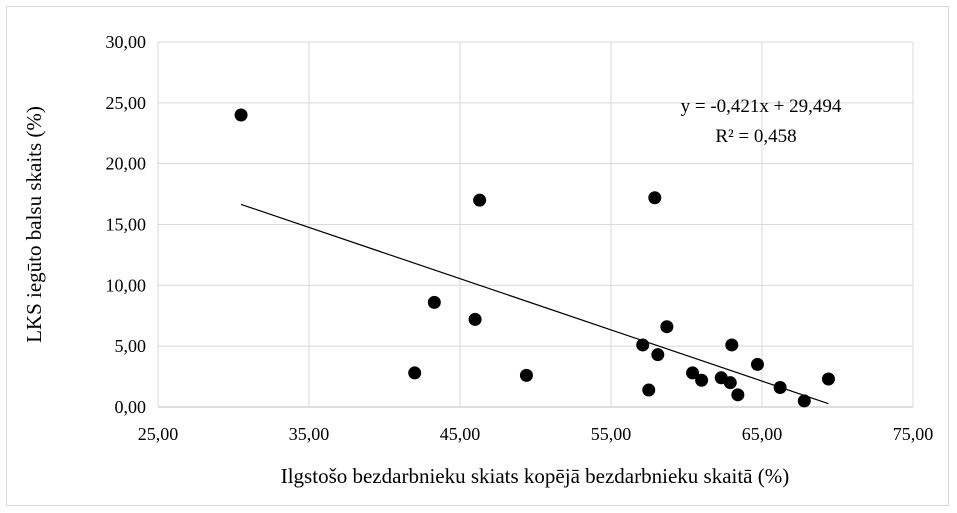 Image resolution: width=957 pixels, height=513 pixels. What do you see at coordinates (126, 103) in the screenshot?
I see `y-tick-label: 25,00` at bounding box center [126, 103].